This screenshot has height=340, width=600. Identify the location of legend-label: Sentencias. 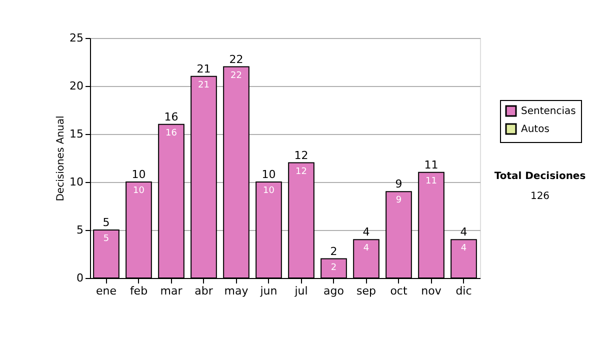
(548, 111).